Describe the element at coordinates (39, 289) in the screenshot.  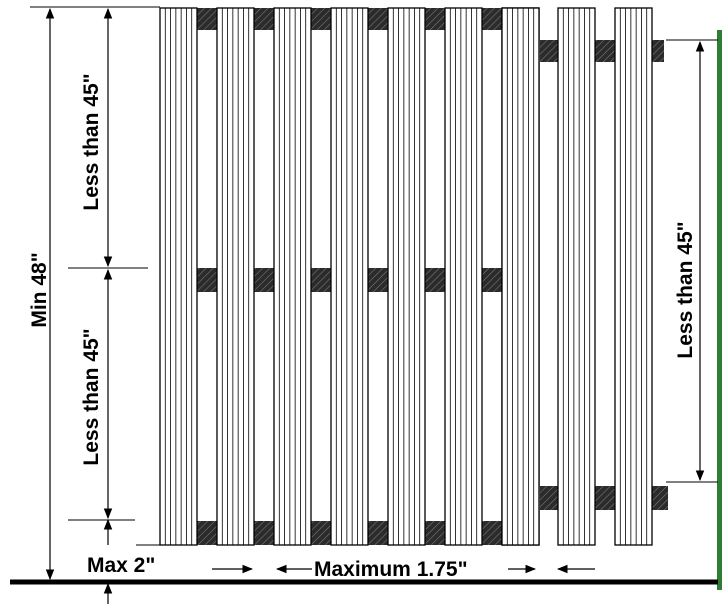
I see `label-min-height: Min 48"` at that location.